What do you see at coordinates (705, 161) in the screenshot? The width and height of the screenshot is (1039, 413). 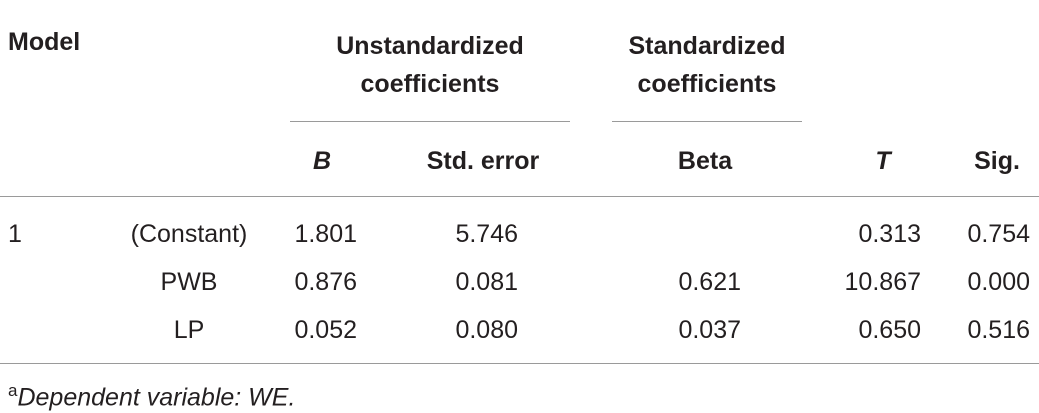 I see `column-header: Beta` at bounding box center [705, 161].